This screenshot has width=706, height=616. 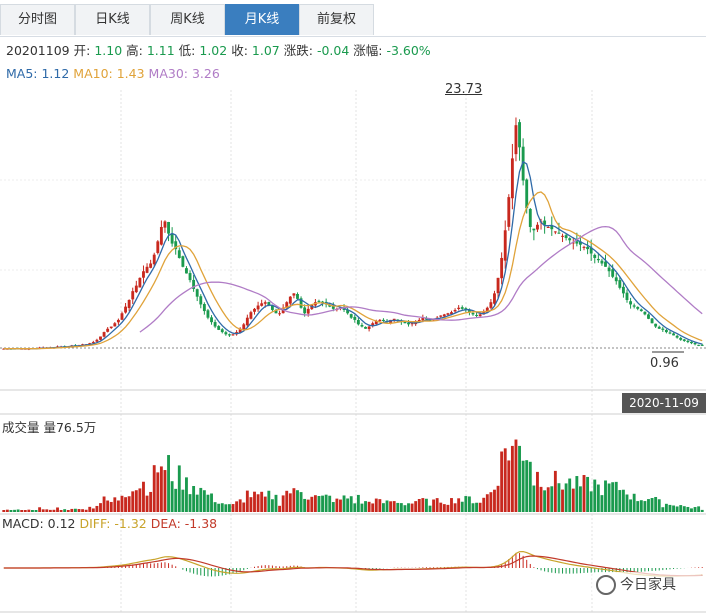 I want to click on info-open-label: 开:, so click(x=82, y=50).